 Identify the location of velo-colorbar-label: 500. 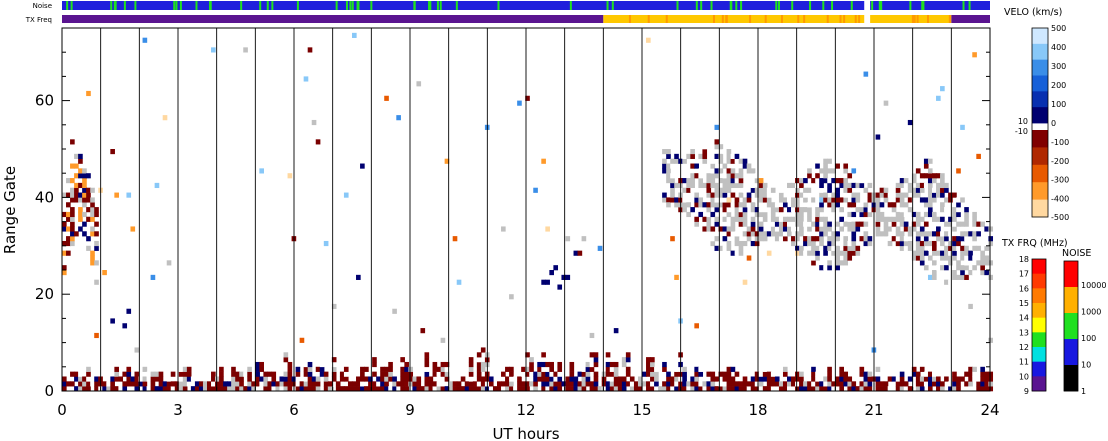
(1058, 28).